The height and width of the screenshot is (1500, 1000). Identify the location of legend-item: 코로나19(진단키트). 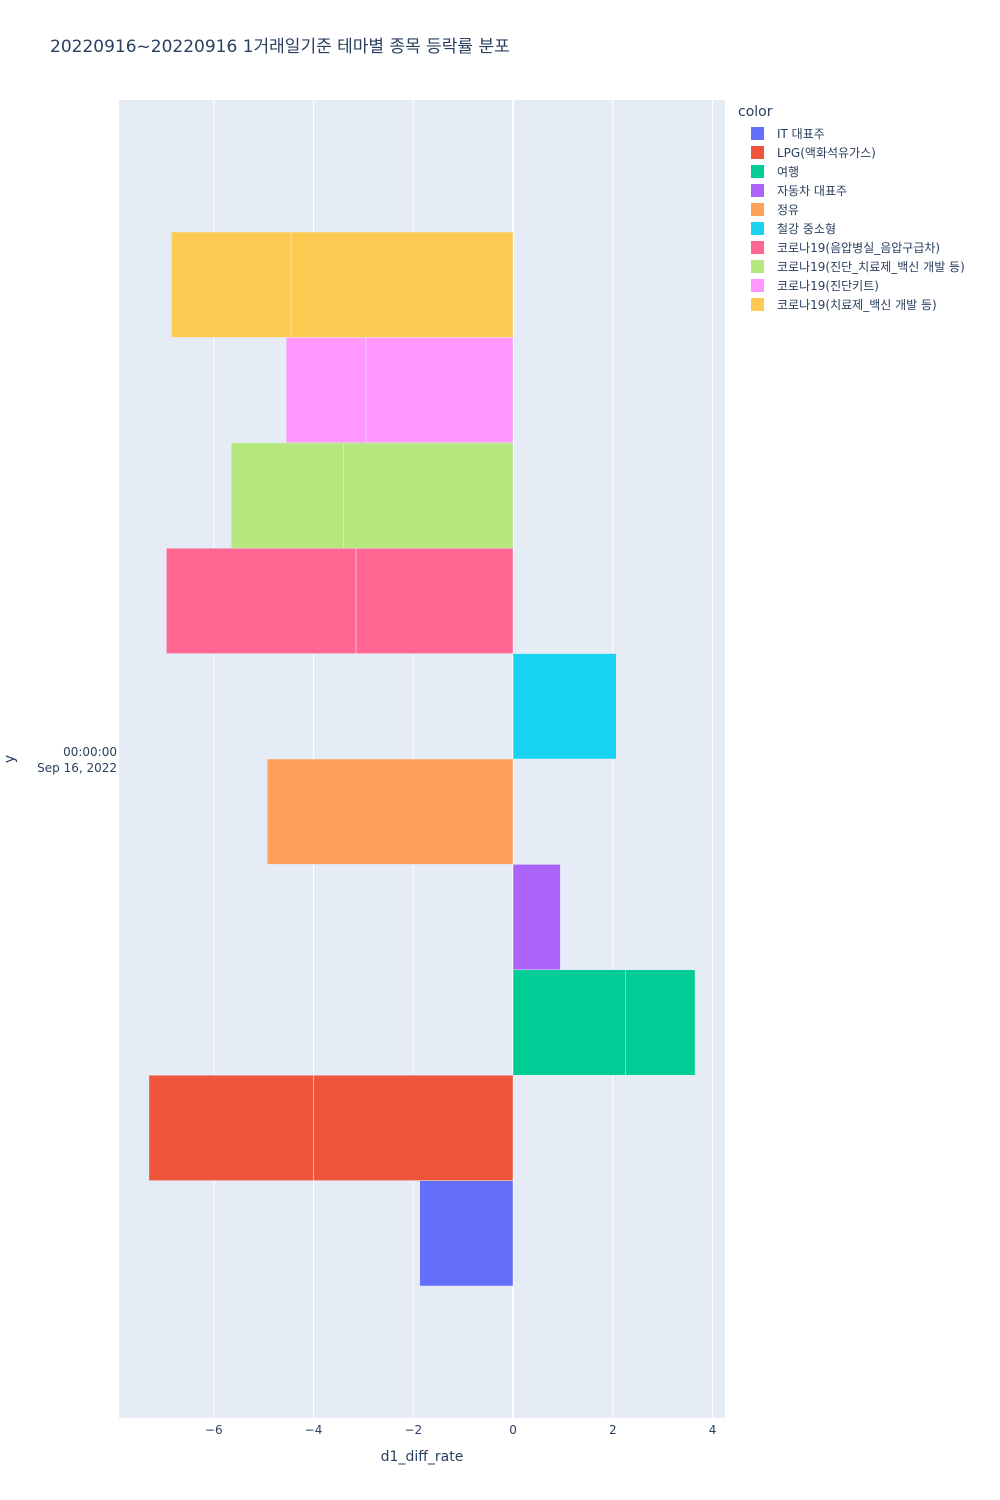
(851, 285).